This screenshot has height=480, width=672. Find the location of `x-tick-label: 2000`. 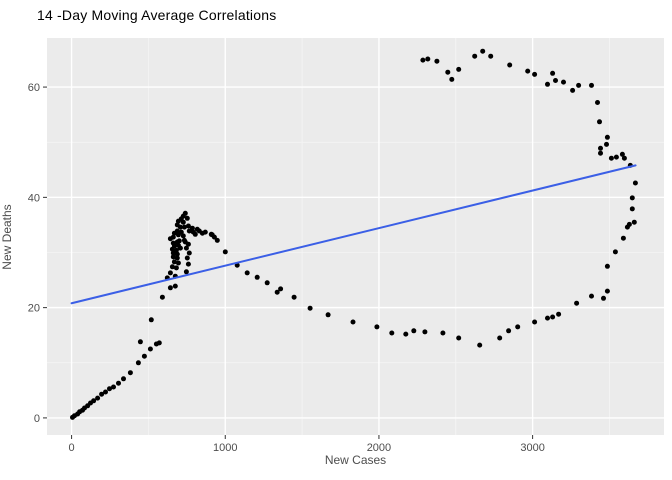

x-tick-label: 2000 is located at coordinates (379, 448).